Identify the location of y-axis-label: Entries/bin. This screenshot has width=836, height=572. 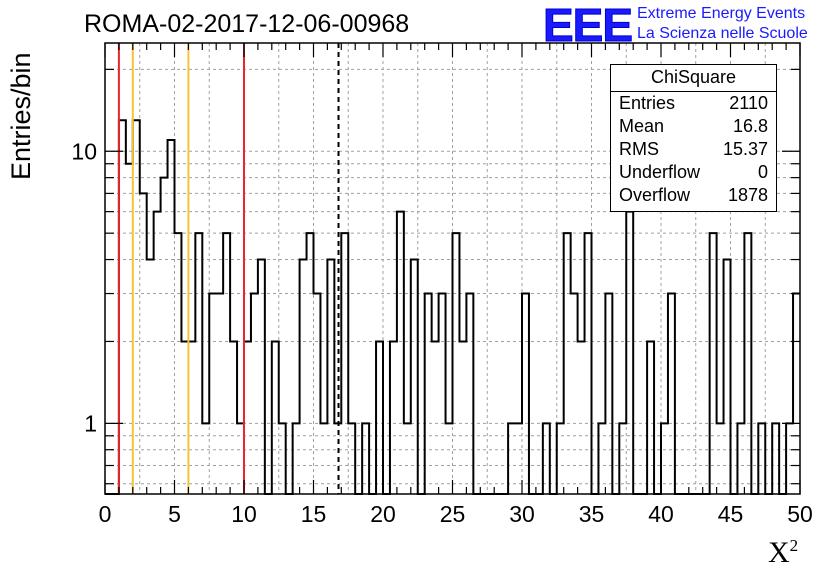
(21, 116).